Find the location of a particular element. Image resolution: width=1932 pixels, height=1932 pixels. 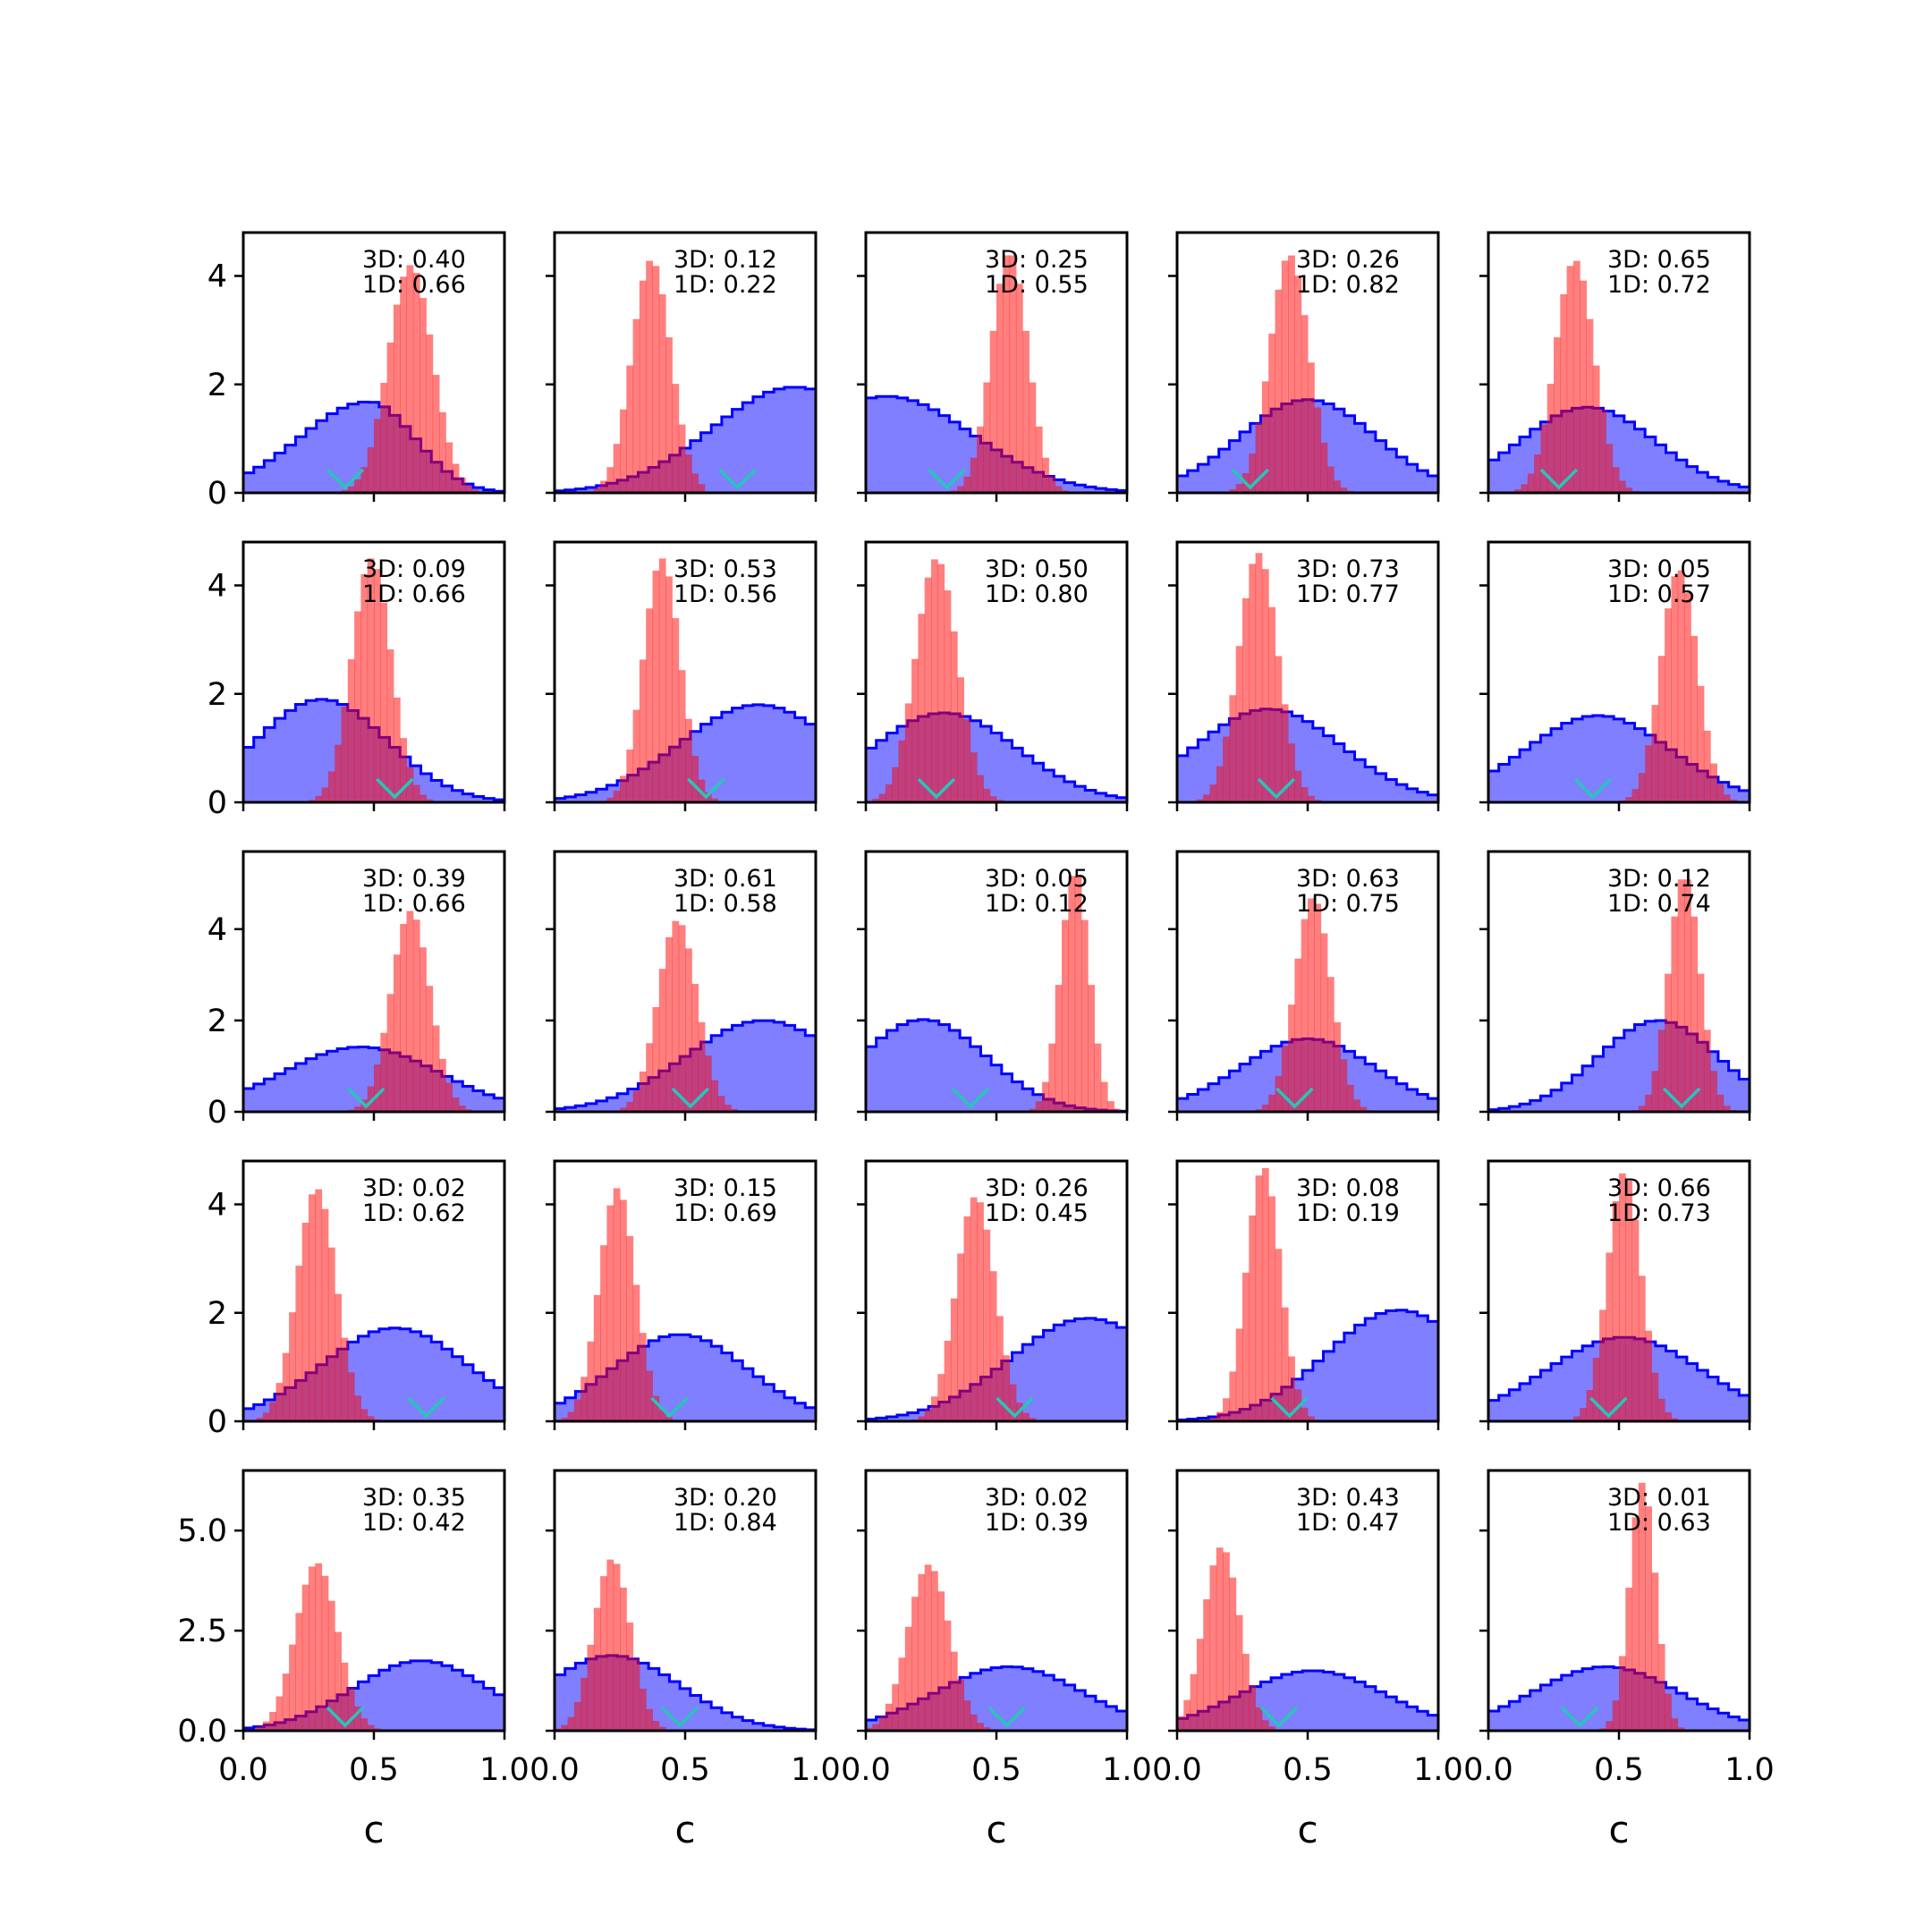

annotation-1d: 1D: 0.72 is located at coordinates (1659, 285).